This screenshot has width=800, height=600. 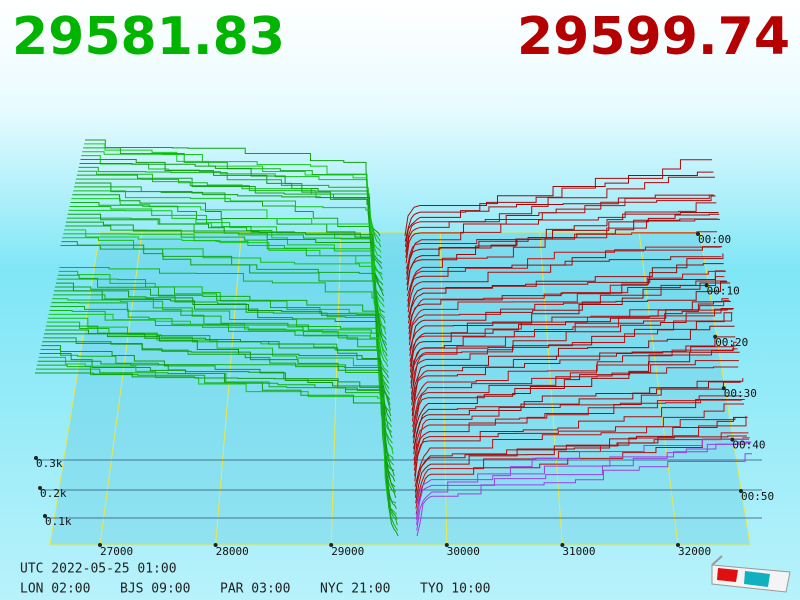 I want to click on time-tick-label: 00:20, so click(x=731, y=342).